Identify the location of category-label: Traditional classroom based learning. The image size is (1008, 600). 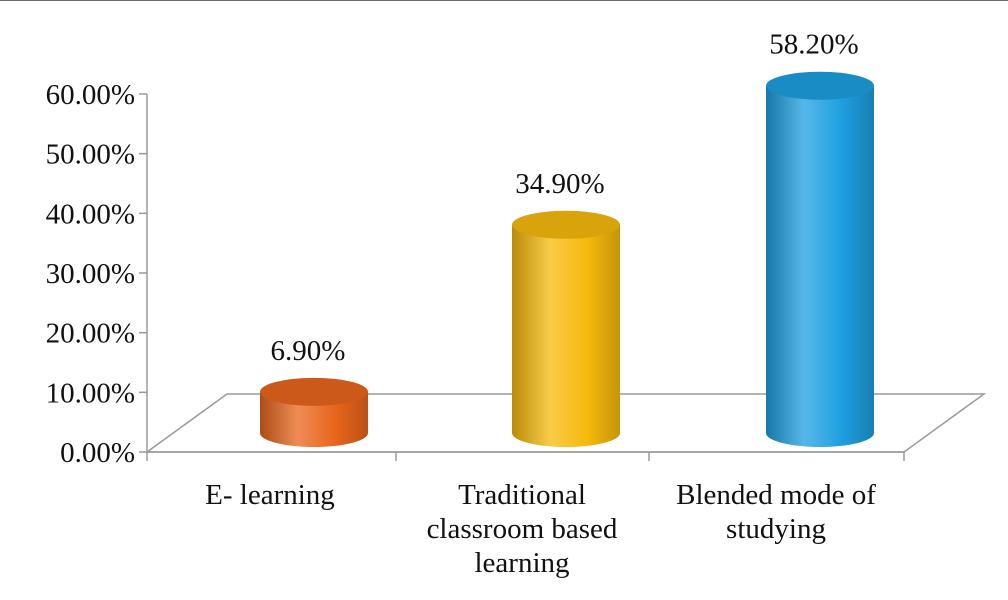
(522, 529).